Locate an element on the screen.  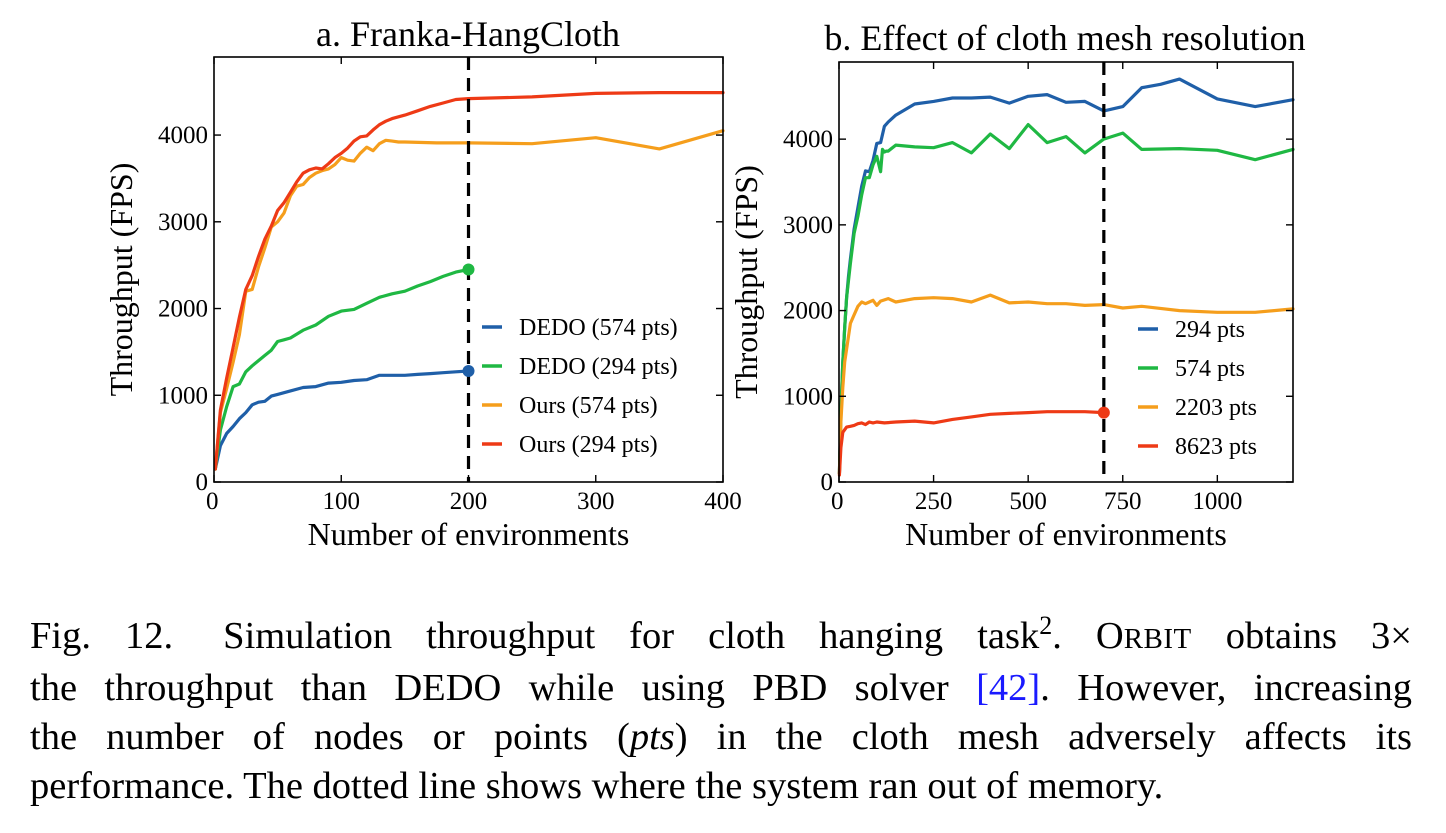
chart-title: a. Franka-HangCloth is located at coordinates (468, 34).